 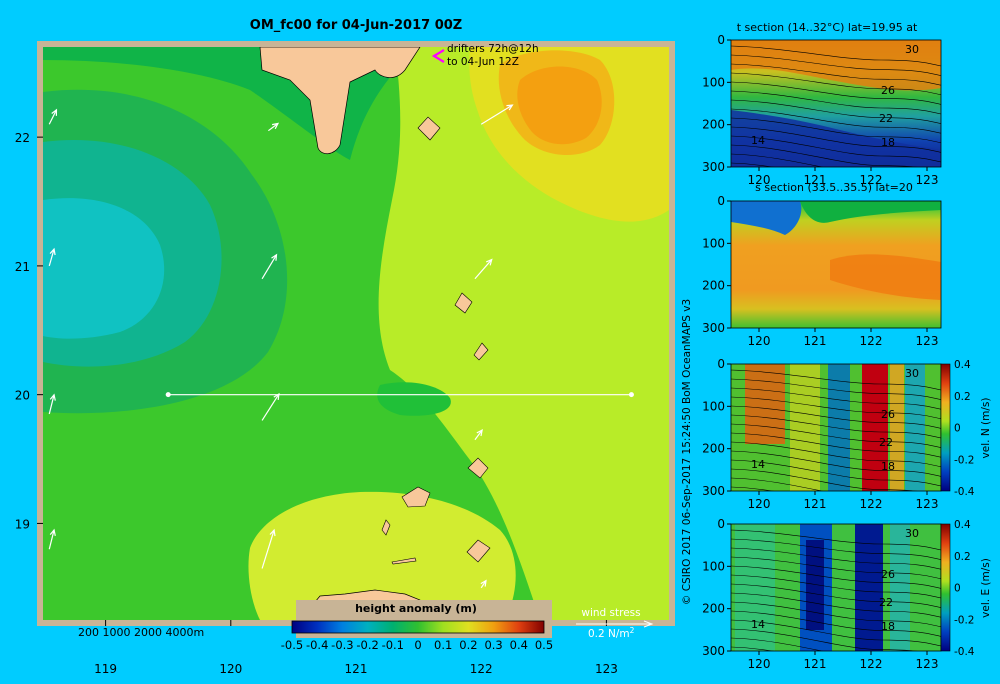 I want to click on vel-e-band-2-core, so click(x=815, y=585).